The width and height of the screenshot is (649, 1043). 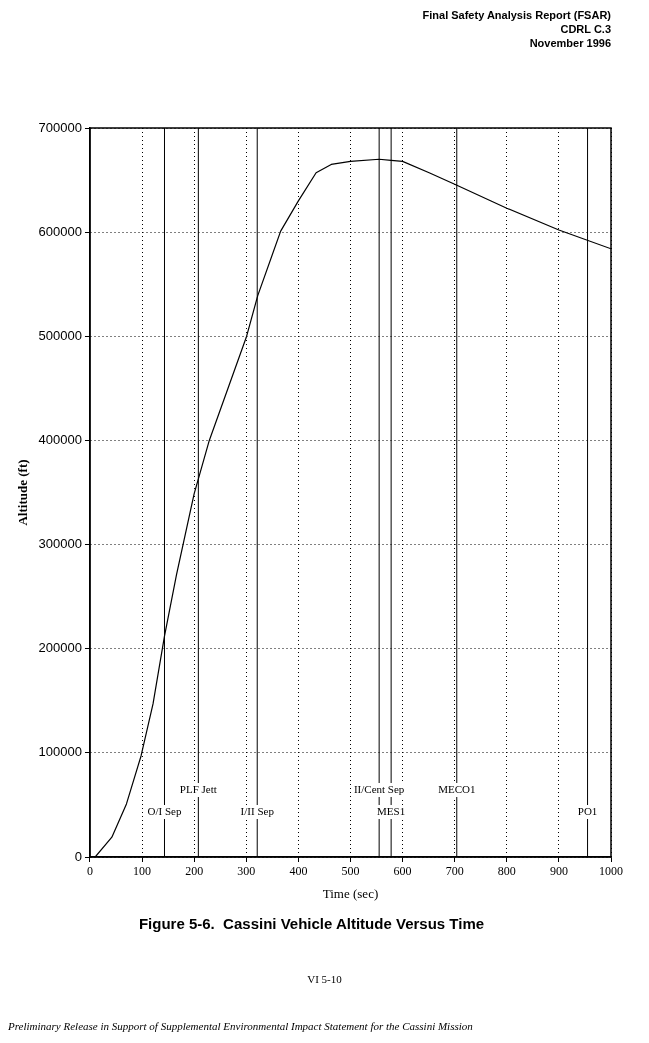 What do you see at coordinates (558, 871) in the screenshot?
I see `x-tick-label: 900` at bounding box center [558, 871].